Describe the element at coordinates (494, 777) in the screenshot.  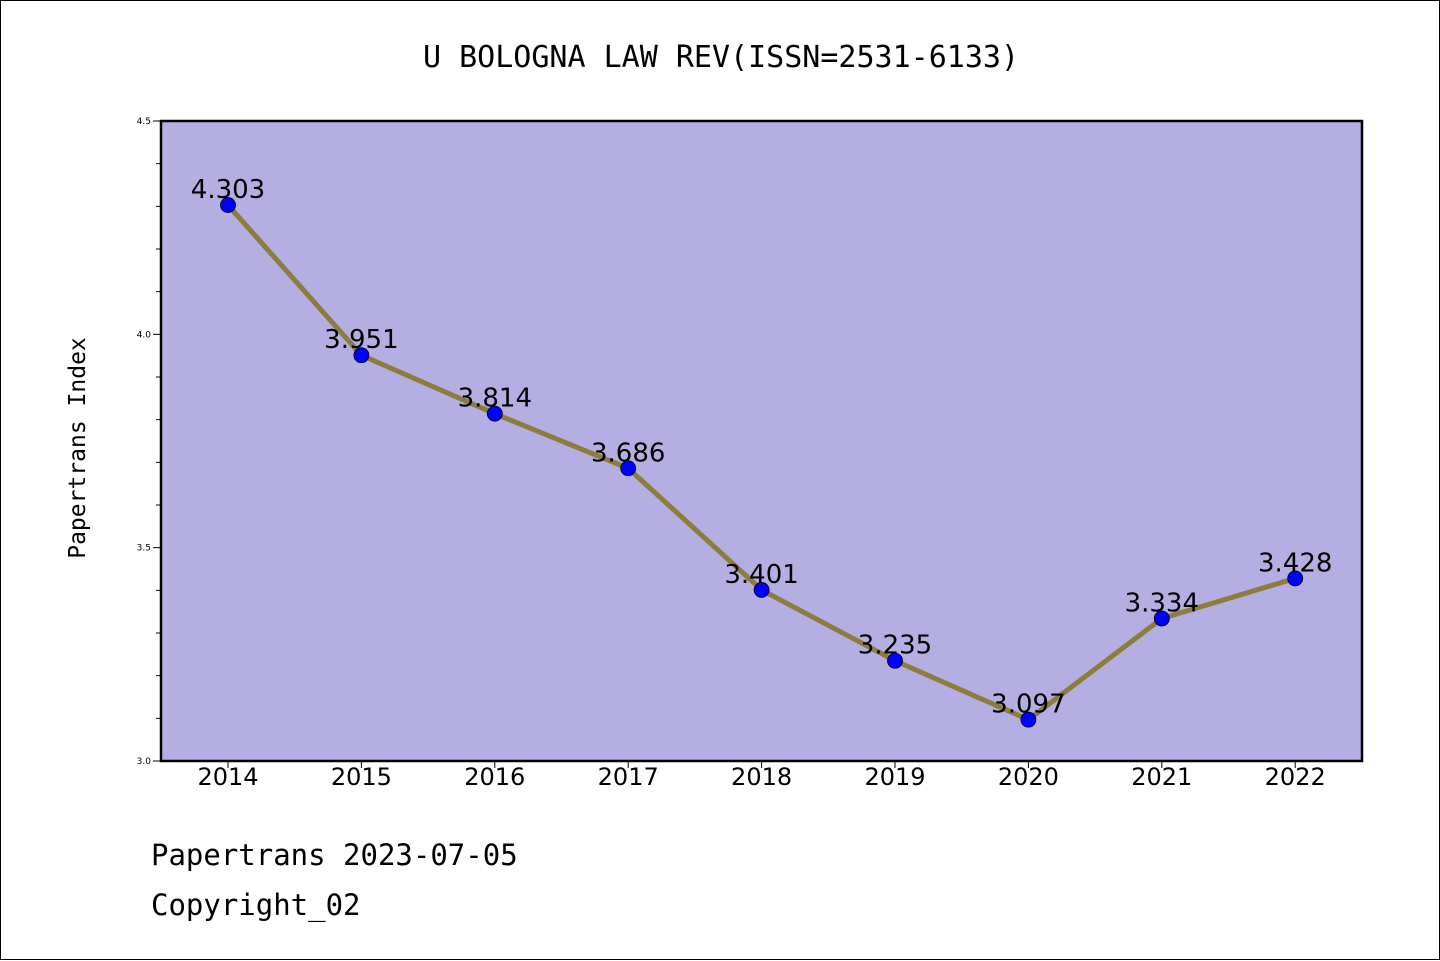
I see `x-tick-label: 2016` at that location.